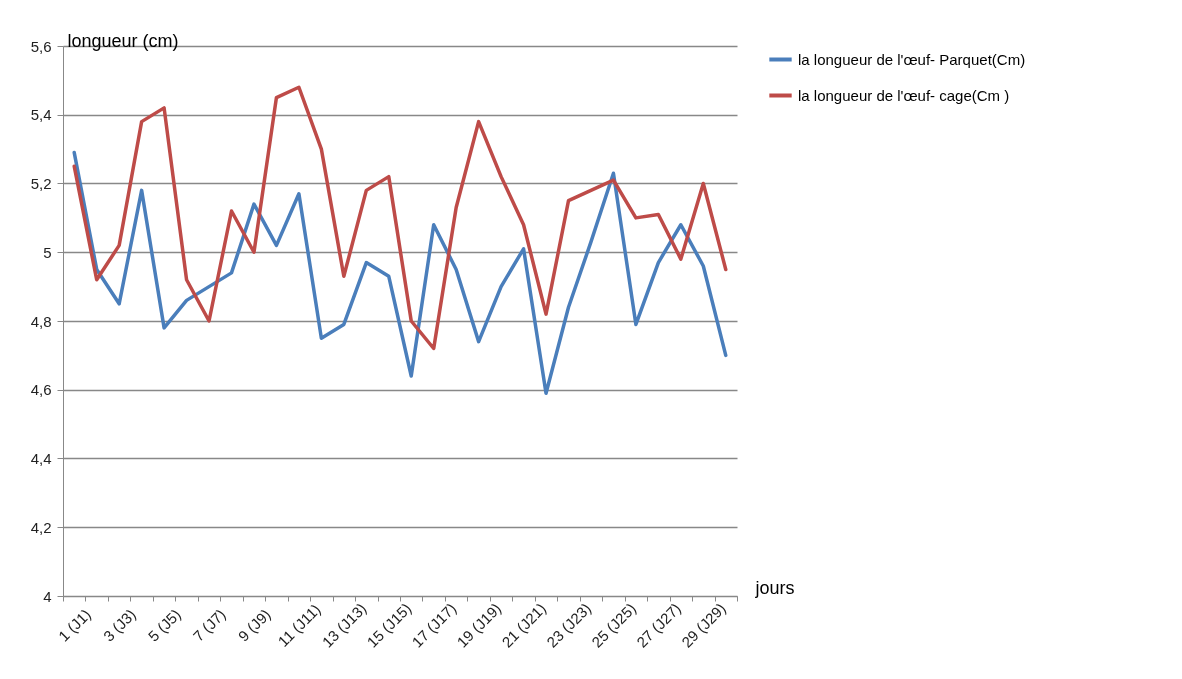 The width and height of the screenshot is (1182, 679). I want to click on x-tick-label: 3 (J3), so click(119, 625).